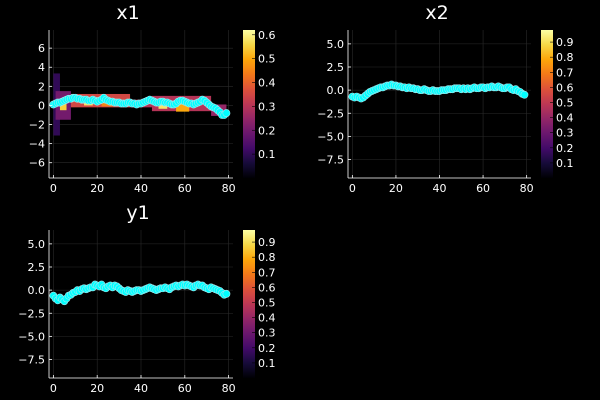 This screenshot has height=400, width=600. I want to click on subplot-title-x2: x2, so click(436, 13).